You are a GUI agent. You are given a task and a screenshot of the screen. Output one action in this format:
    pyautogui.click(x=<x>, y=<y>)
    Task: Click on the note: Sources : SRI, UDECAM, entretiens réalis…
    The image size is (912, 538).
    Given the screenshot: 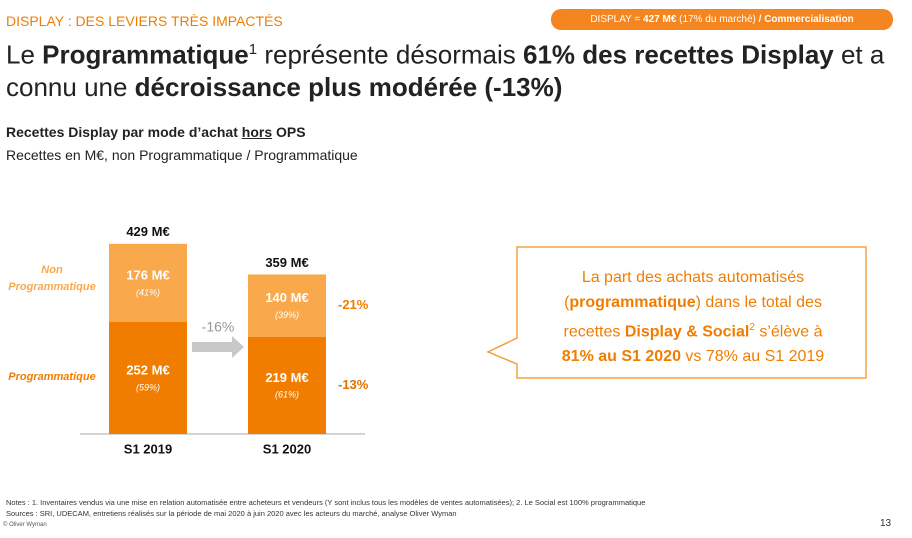 What is the action you would take?
    pyautogui.click(x=231, y=513)
    